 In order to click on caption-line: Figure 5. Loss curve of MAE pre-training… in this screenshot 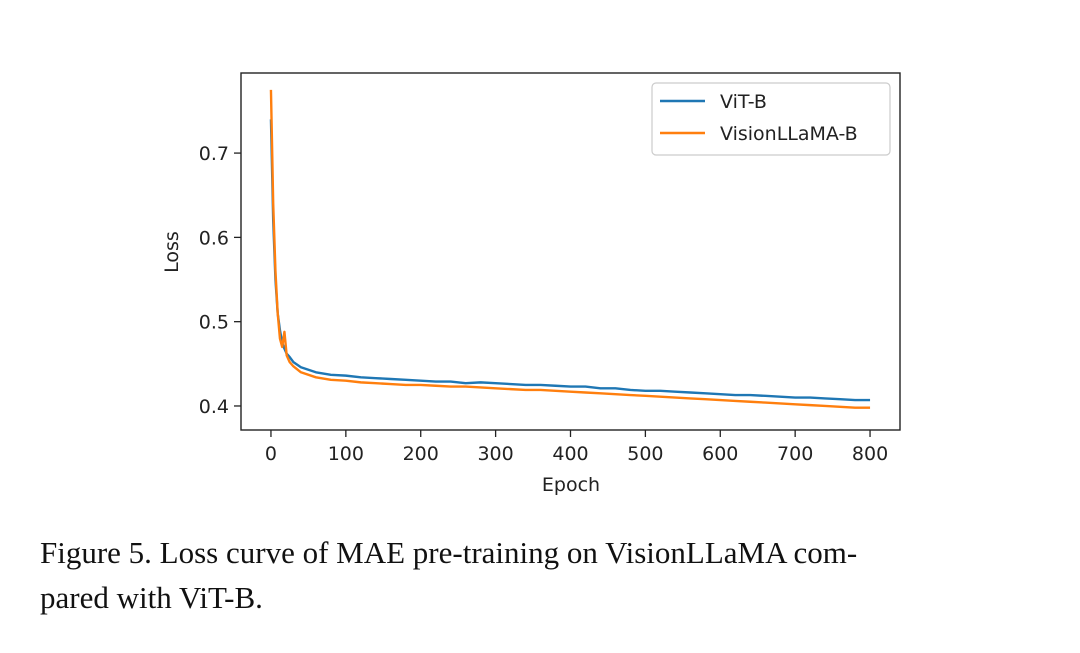, I will do `click(448, 552)`.